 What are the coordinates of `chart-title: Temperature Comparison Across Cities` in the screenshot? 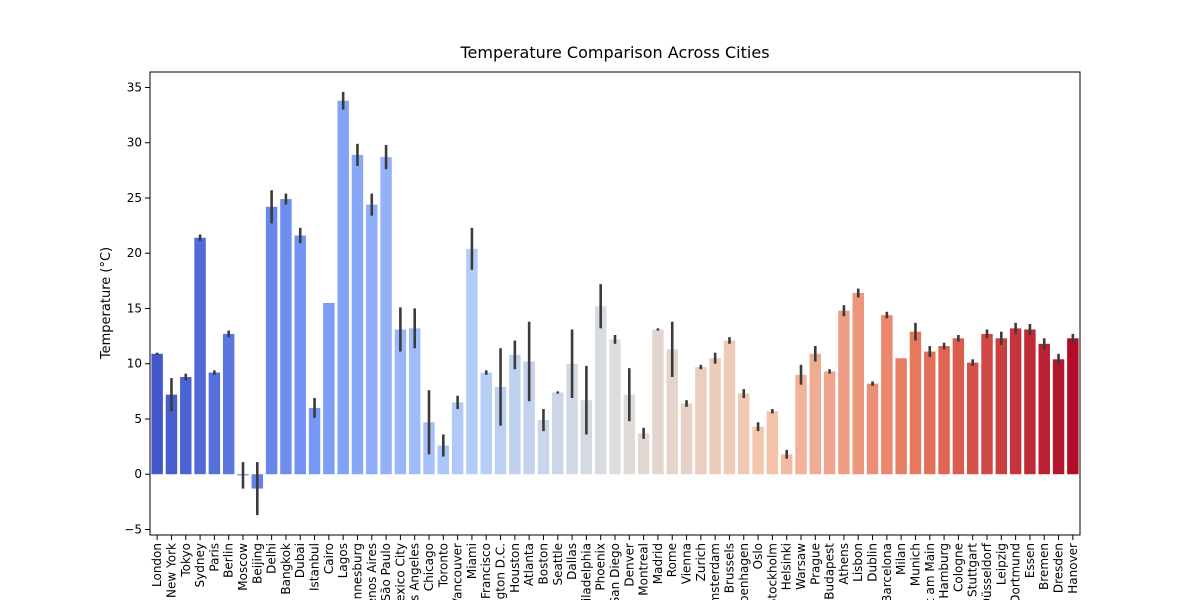 It's located at (614, 52).